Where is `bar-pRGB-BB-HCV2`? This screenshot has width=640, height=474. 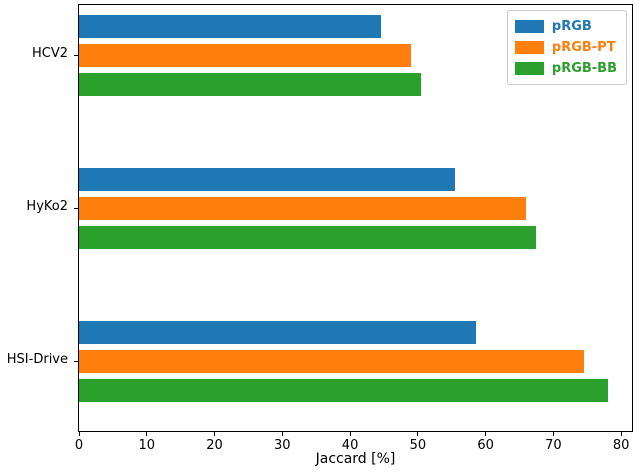
bar-pRGB-BB-HCV2 is located at coordinates (250, 84).